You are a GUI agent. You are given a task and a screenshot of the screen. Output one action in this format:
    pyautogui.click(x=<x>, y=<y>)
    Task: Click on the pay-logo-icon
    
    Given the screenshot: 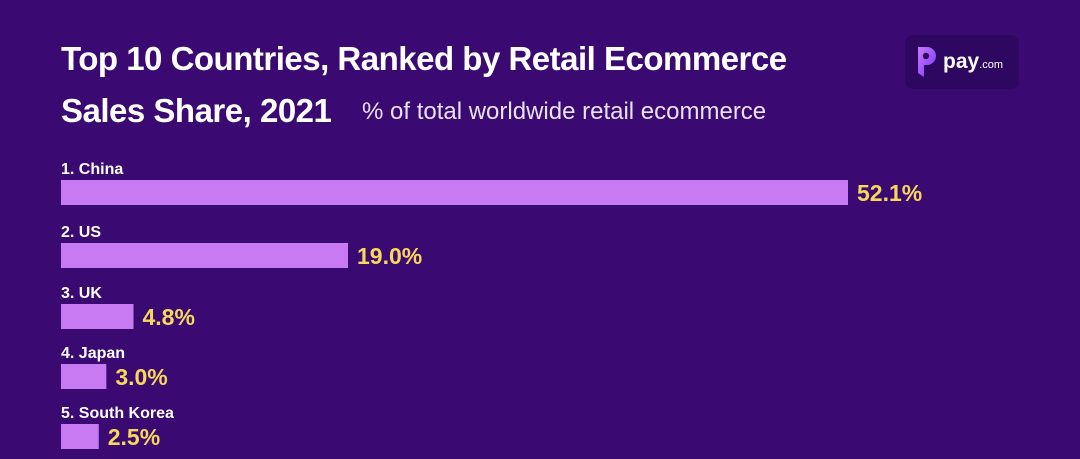 What is the action you would take?
    pyautogui.click(x=927, y=62)
    